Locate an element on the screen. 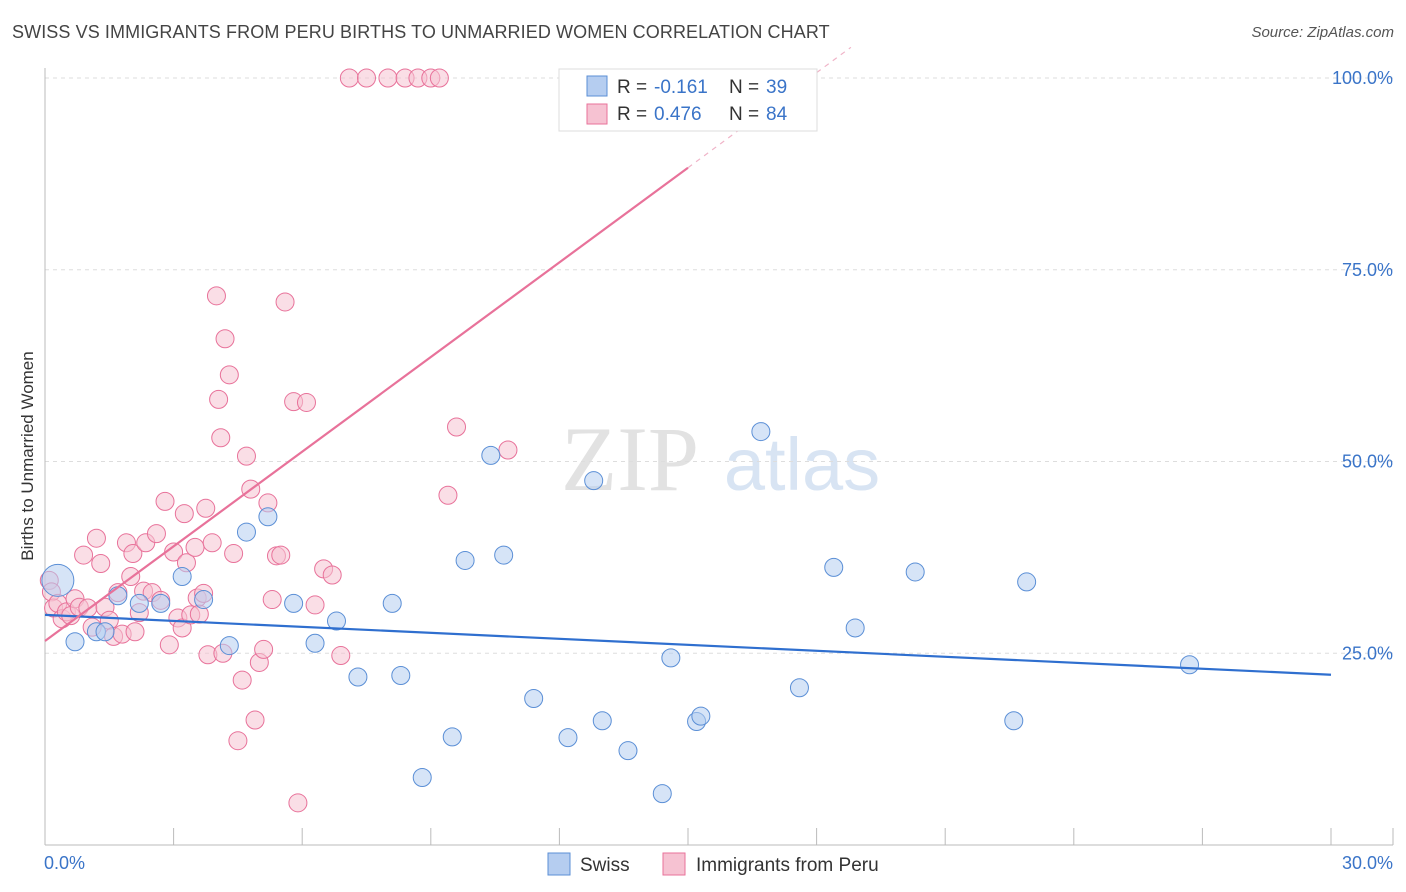  legend-peru-r-value: 0.476 is located at coordinates (678, 114).